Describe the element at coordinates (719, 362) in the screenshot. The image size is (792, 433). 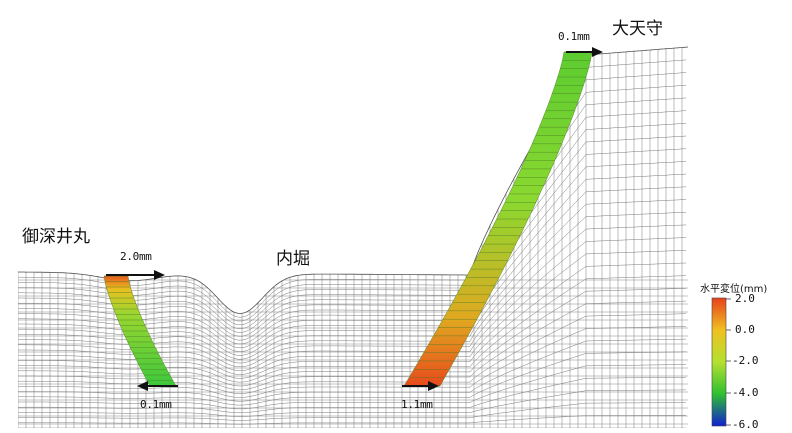
I see `colorbar` at that location.